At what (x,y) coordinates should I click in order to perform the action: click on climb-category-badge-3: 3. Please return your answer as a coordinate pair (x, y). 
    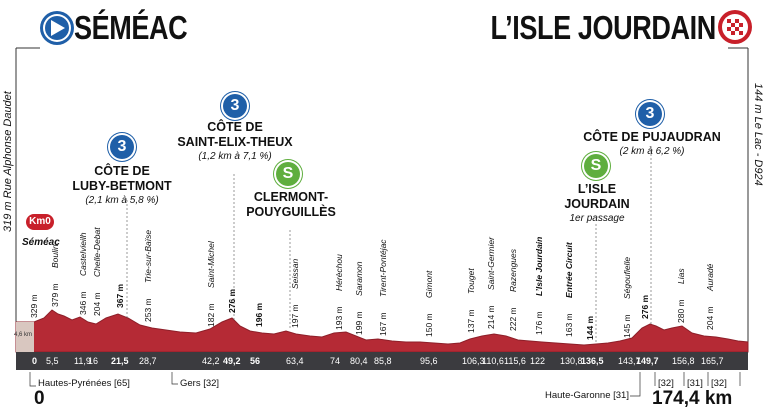
    Looking at the image, I should click on (650, 114).